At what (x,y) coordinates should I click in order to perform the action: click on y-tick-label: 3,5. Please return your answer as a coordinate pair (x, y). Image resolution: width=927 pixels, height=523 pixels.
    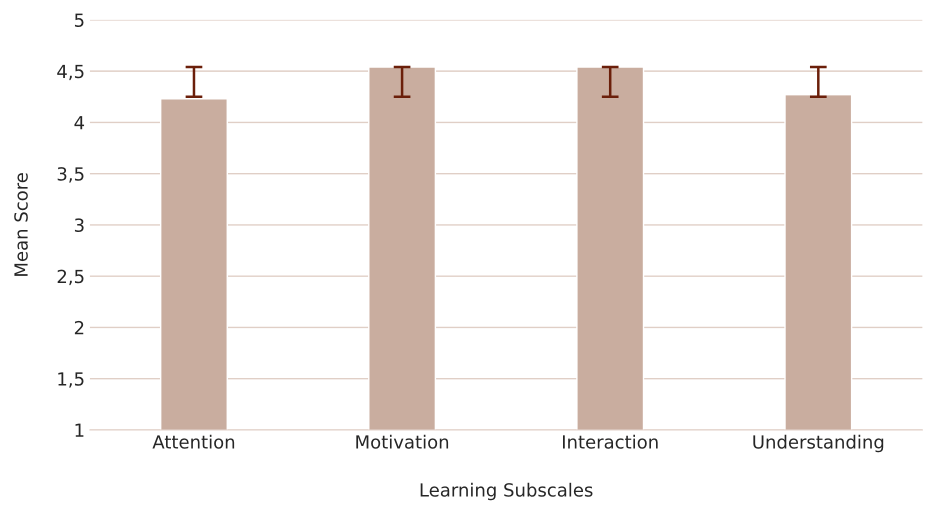
    Looking at the image, I should click on (71, 175).